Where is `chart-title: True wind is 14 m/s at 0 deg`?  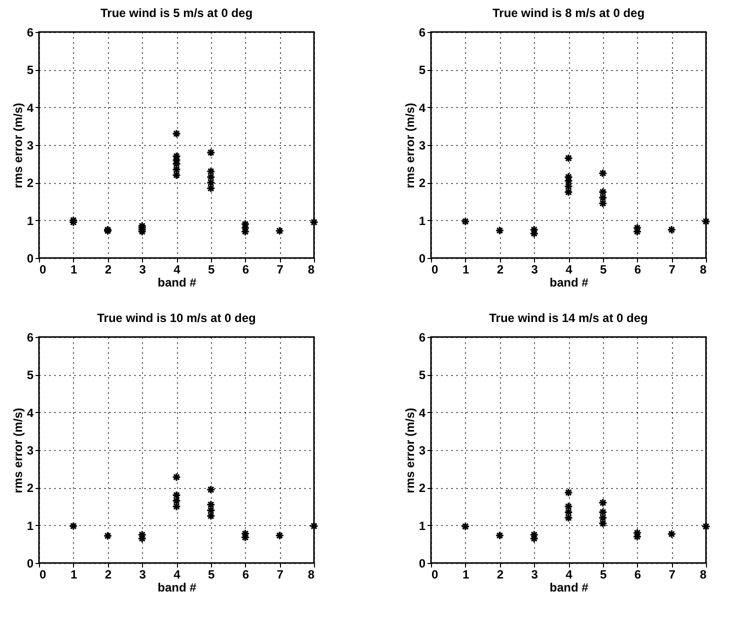 chart-title: True wind is 14 m/s at 0 deg is located at coordinates (568, 318).